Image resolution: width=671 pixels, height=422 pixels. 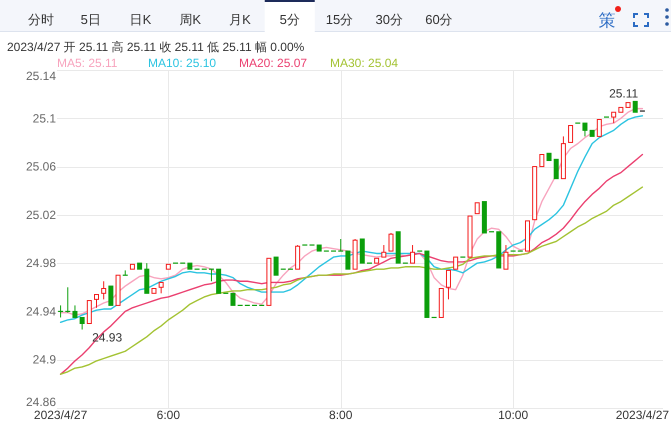 What do you see at coordinates (41, 215) in the screenshot?
I see `y-tick-label: 25.02` at bounding box center [41, 215].